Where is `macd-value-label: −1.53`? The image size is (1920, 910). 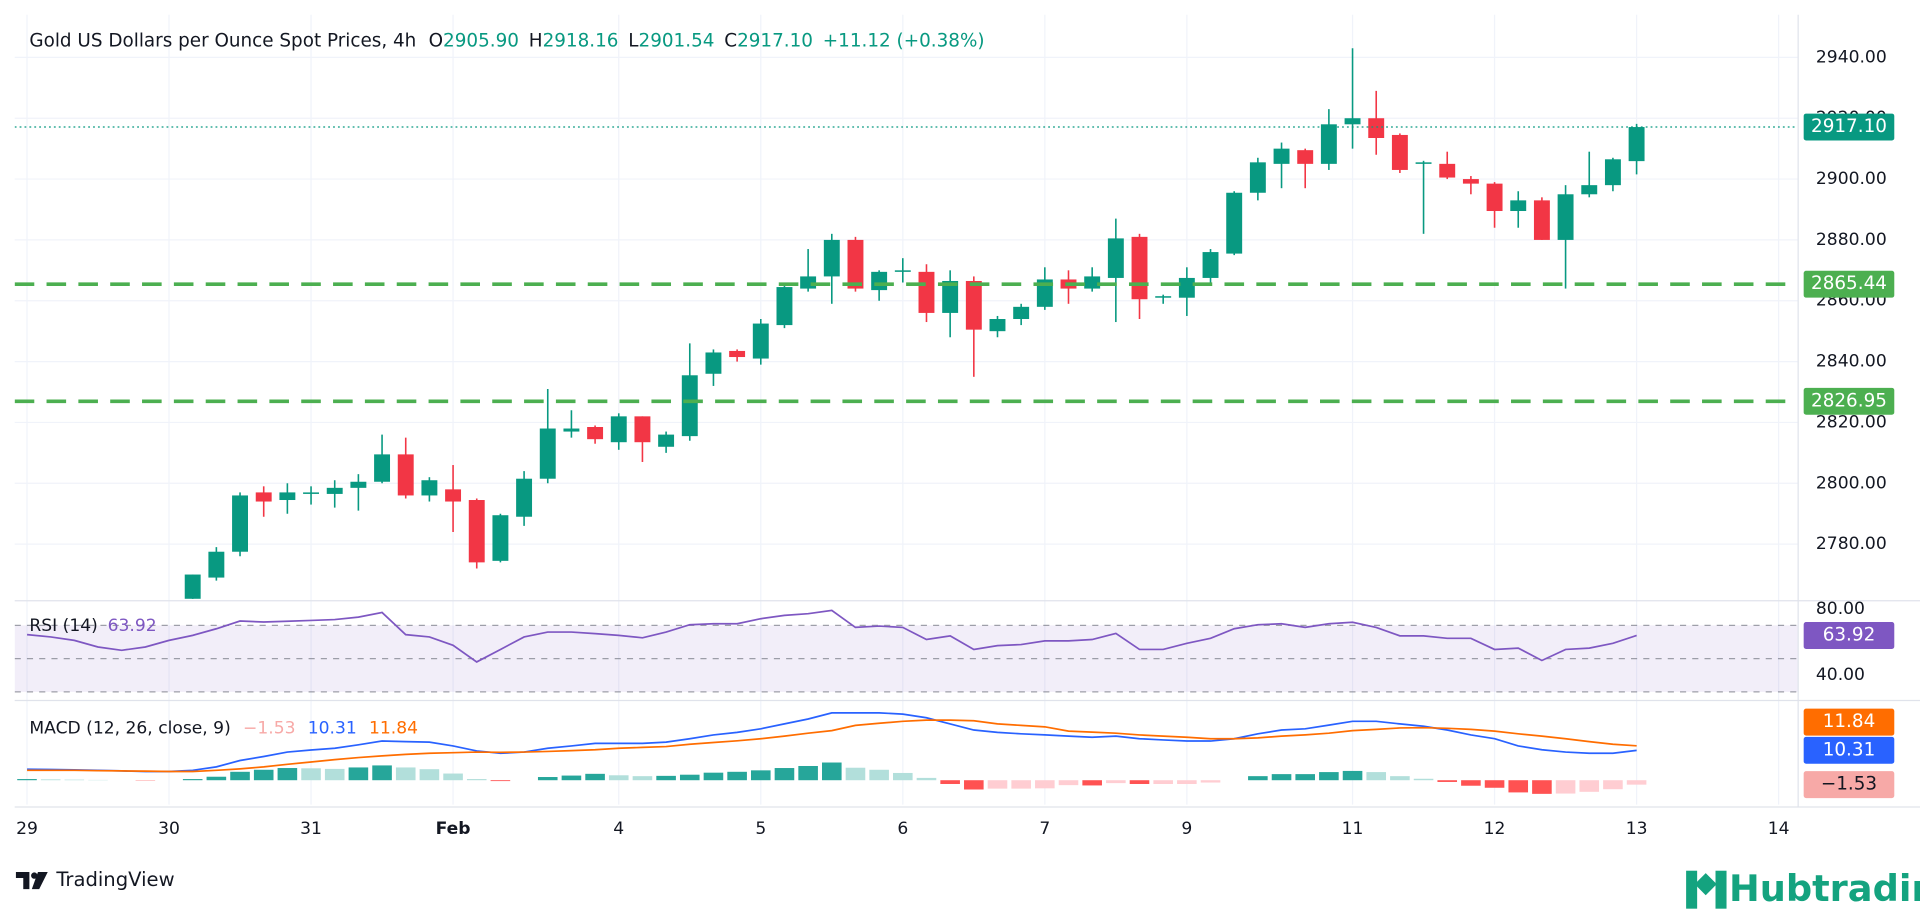 macd-value-label: −1.53 is located at coordinates (1849, 784).